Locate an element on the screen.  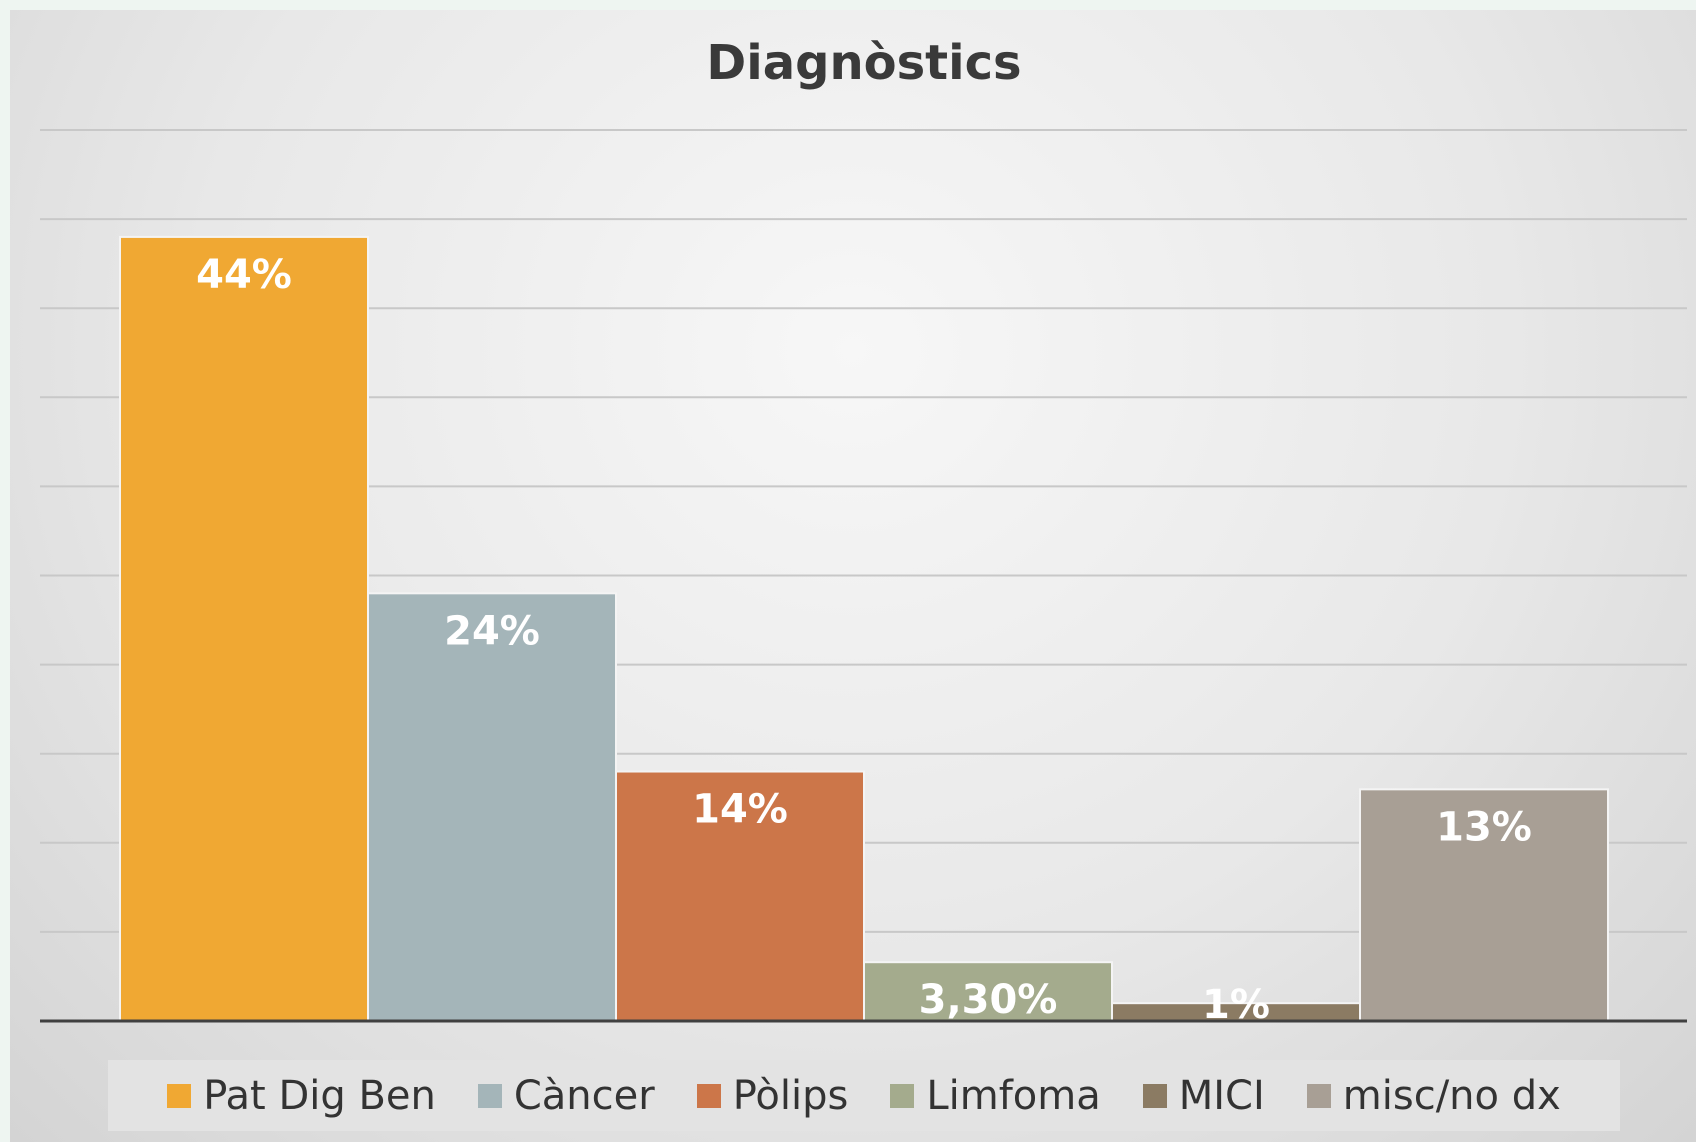
legend-item: MICI is located at coordinates (1203, 1095).